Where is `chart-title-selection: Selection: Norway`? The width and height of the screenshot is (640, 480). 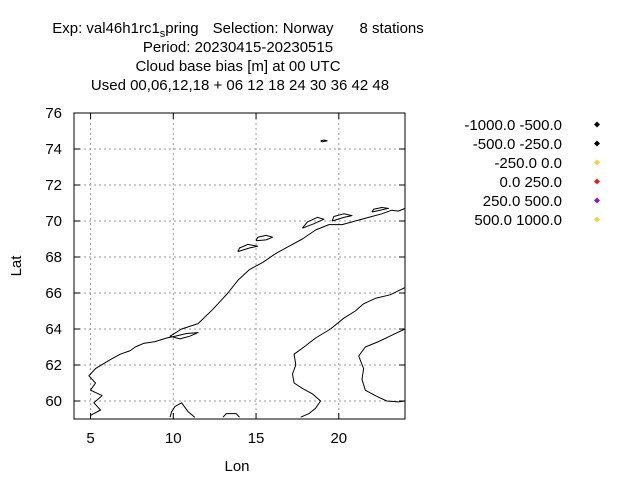
chart-title-selection: Selection: Norway is located at coordinates (273, 28).